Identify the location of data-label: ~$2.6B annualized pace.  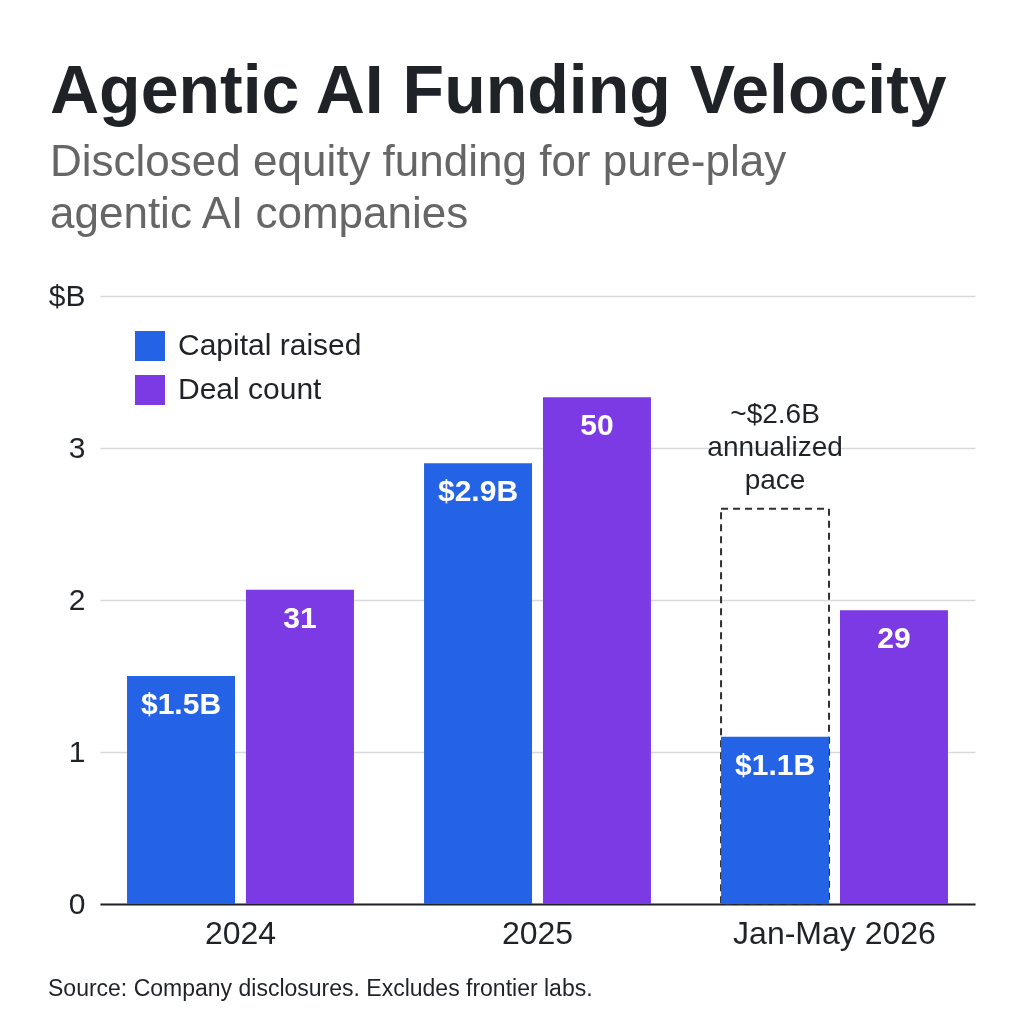
(775, 446).